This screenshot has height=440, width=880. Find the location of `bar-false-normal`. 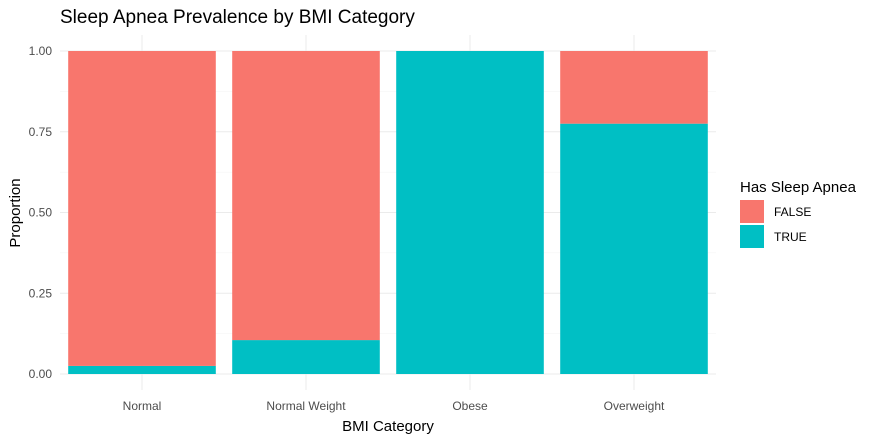

bar-false-normal is located at coordinates (142, 208).